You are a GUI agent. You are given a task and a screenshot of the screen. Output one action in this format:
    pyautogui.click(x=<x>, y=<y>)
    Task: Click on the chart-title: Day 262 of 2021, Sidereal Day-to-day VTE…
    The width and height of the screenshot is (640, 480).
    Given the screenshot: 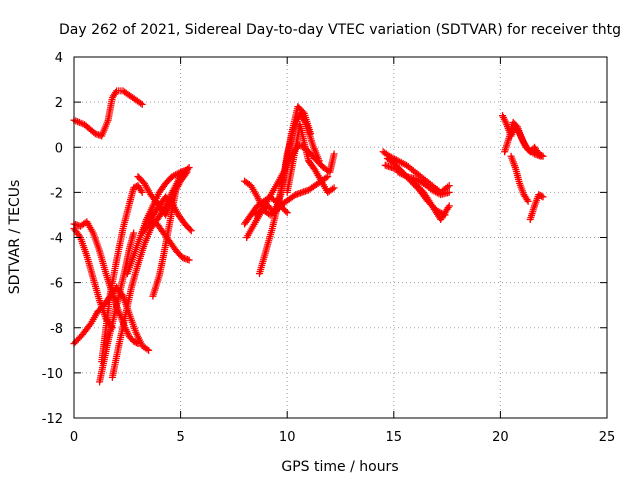 What is the action you would take?
    pyautogui.click(x=340, y=30)
    